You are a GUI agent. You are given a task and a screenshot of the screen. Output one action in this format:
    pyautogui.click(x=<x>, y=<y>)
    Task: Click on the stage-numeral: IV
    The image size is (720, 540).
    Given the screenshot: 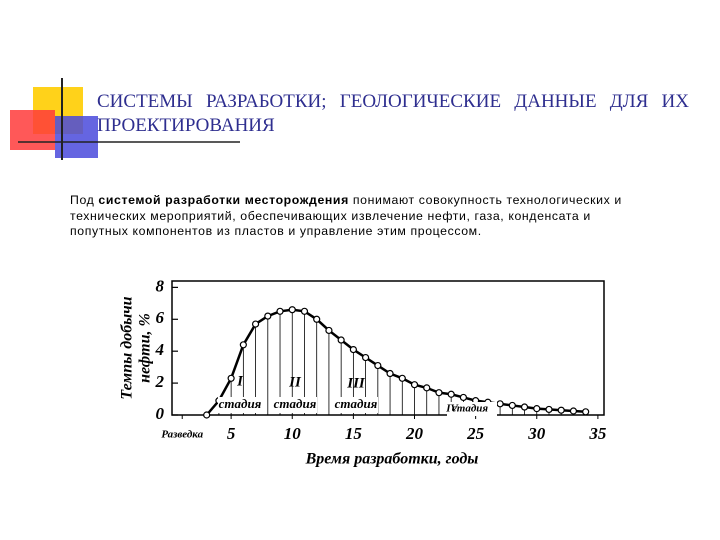 What is the action you would take?
    pyautogui.click(x=452, y=409)
    